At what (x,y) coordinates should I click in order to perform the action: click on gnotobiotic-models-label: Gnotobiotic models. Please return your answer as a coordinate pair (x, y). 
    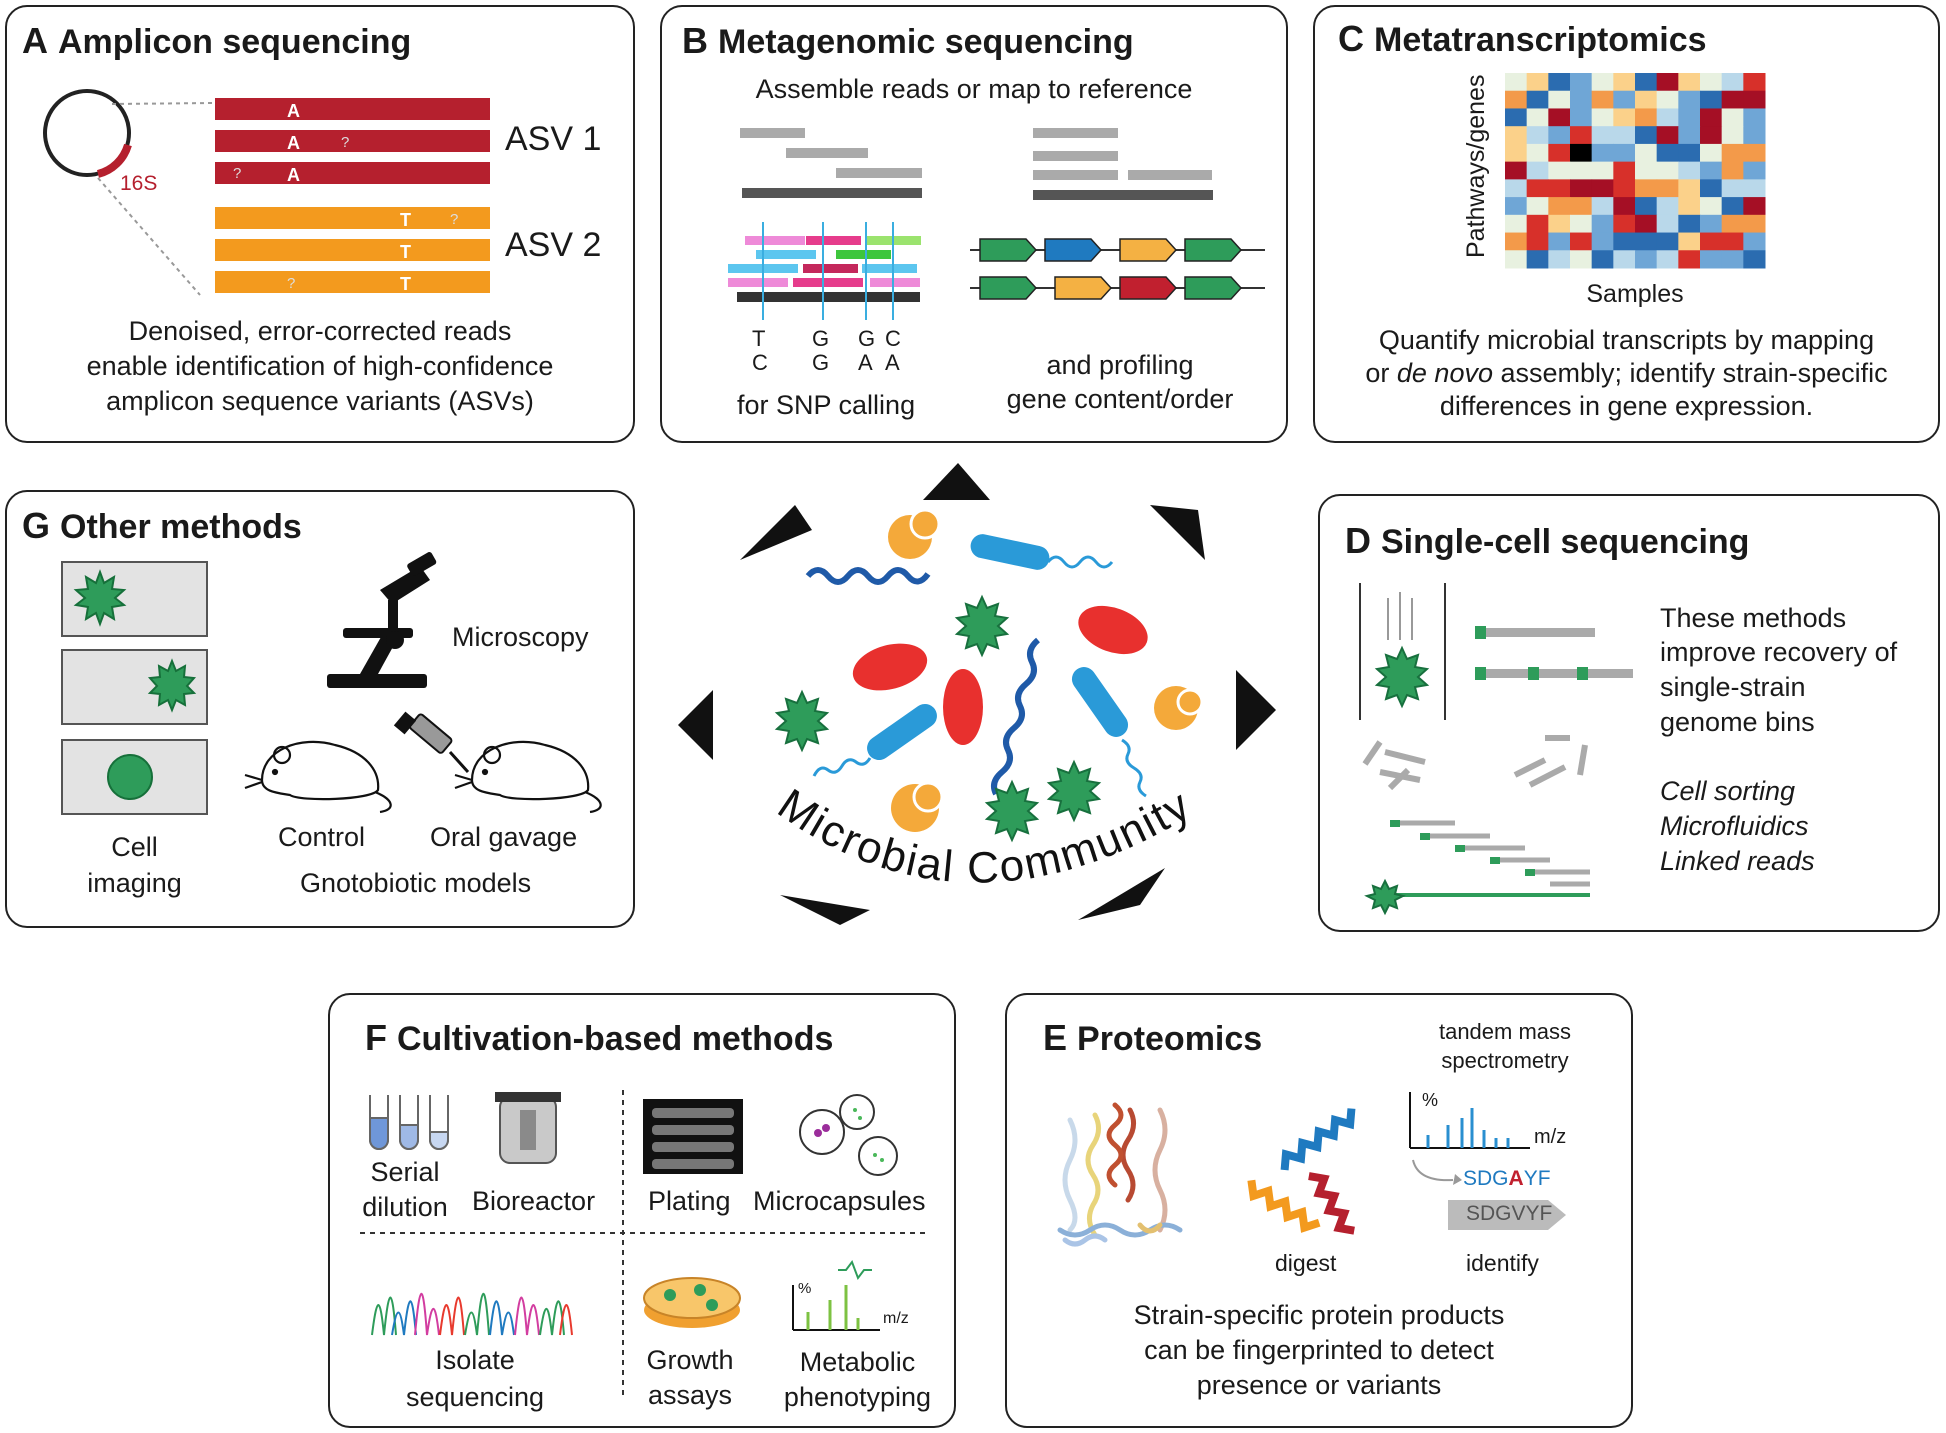
    Looking at the image, I should click on (416, 883).